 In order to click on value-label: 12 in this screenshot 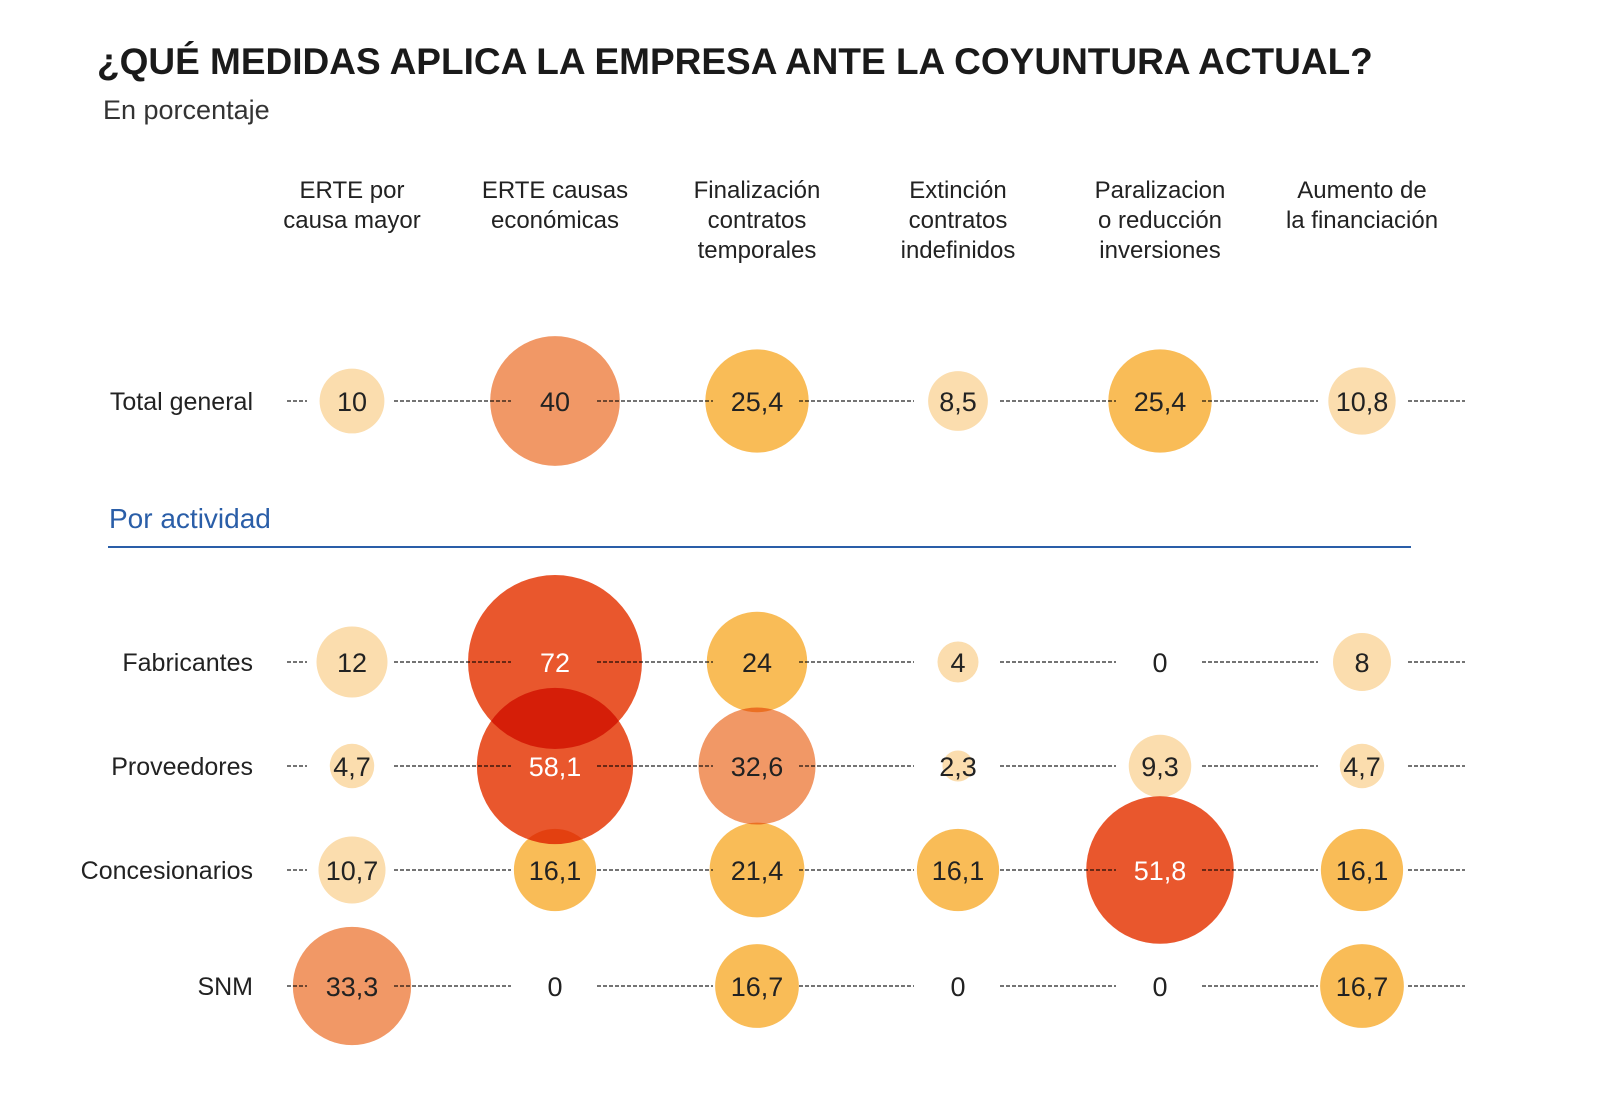, I will do `click(352, 663)`.